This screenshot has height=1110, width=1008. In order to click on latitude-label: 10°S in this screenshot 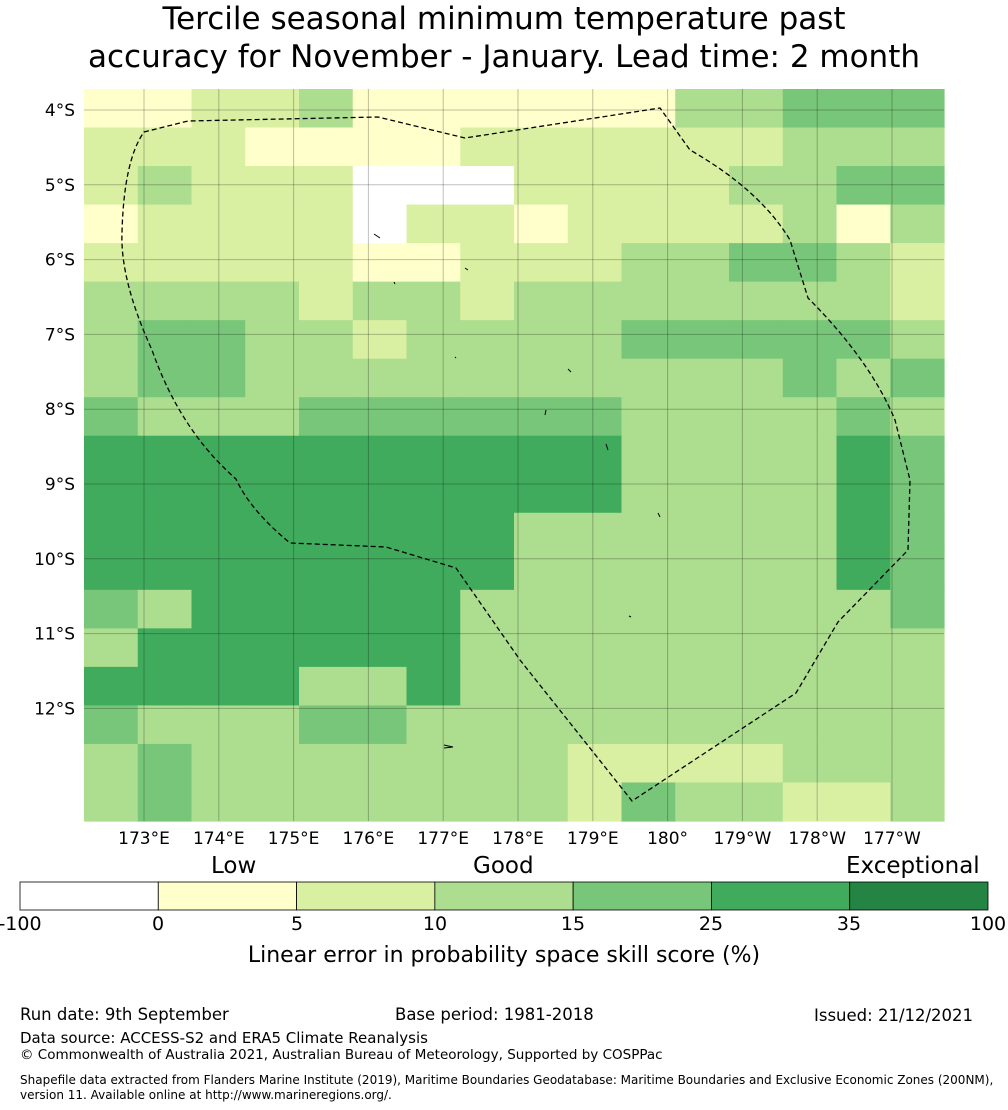, I will do `click(54, 560)`.